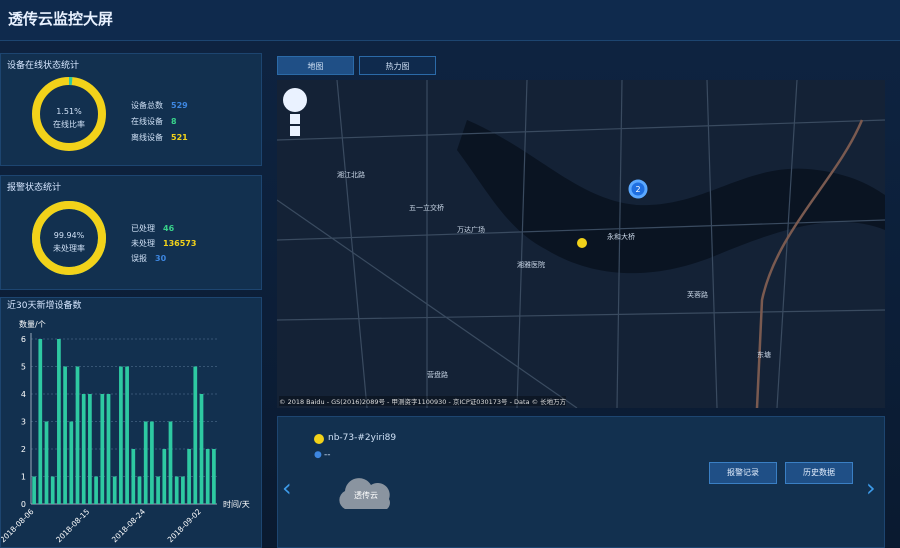 This screenshot has height=548, width=900. I want to click on alarm-panel: 报警状态统计 99.94% 未处理率 已处理 46 未处理 136573 误报 30, so click(131, 232).